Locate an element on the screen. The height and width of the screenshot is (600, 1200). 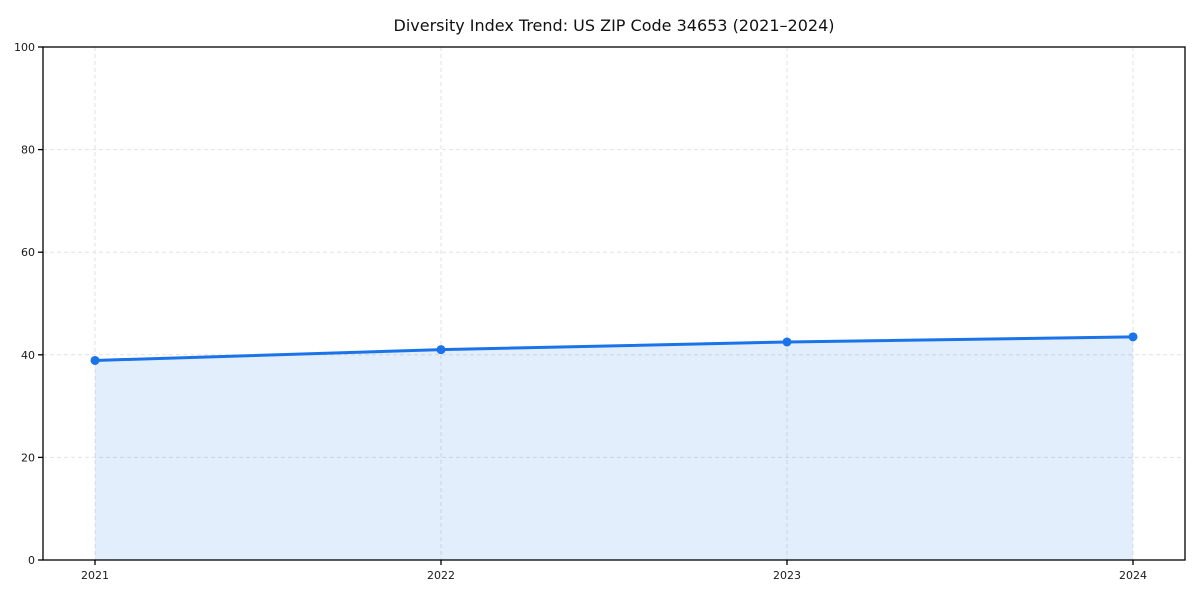
trend-line is located at coordinates (614, 348).